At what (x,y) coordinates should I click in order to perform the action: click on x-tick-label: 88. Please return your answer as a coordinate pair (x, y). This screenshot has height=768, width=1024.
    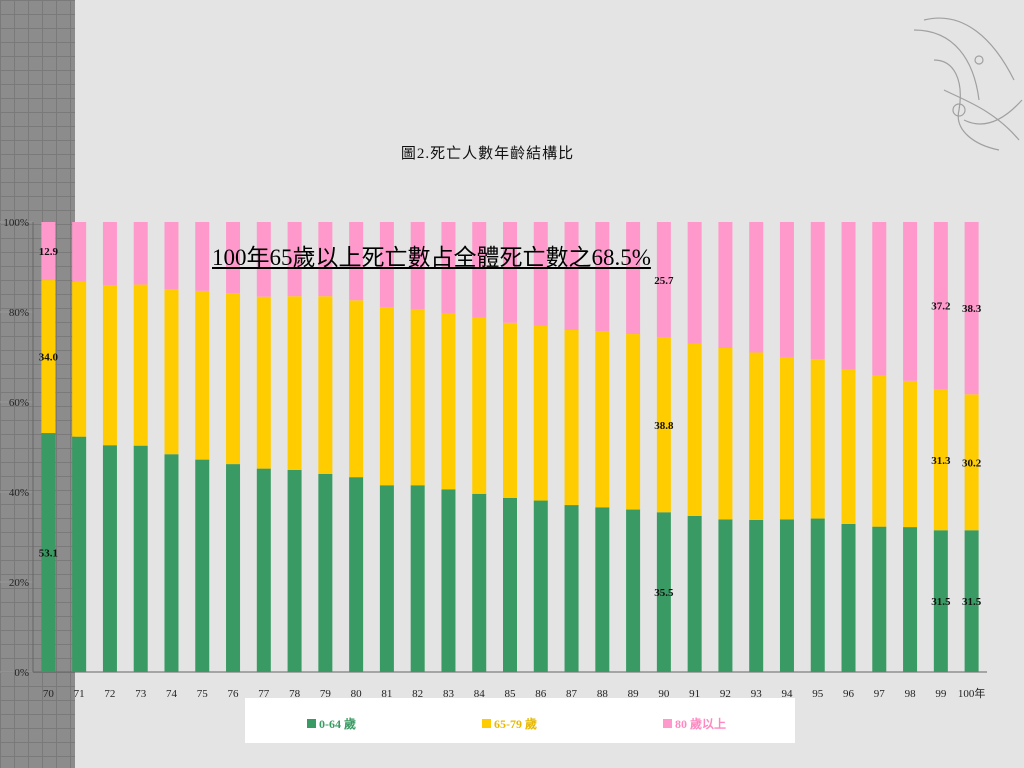
    Looking at the image, I should click on (603, 694).